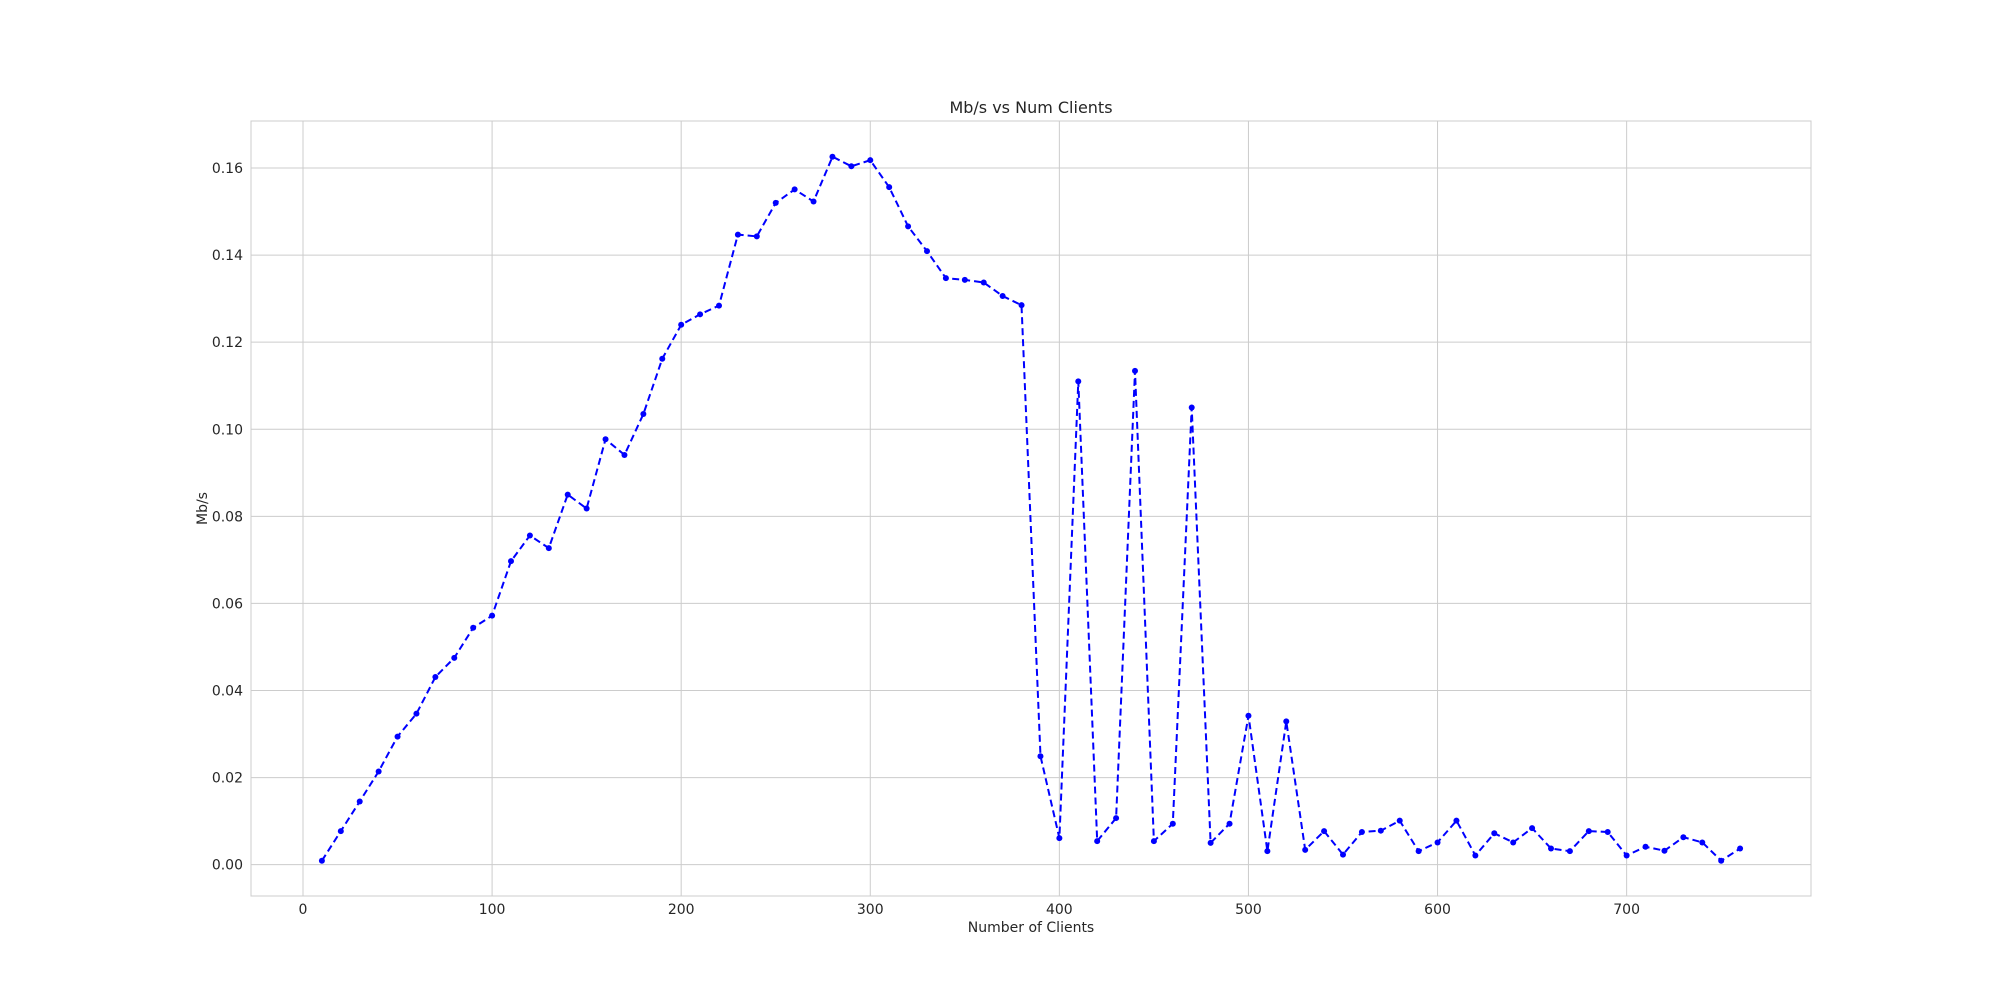 This screenshot has width=2000, height=1000. I want to click on chart-title: Mb/s vs Num Clients, so click(1030, 107).